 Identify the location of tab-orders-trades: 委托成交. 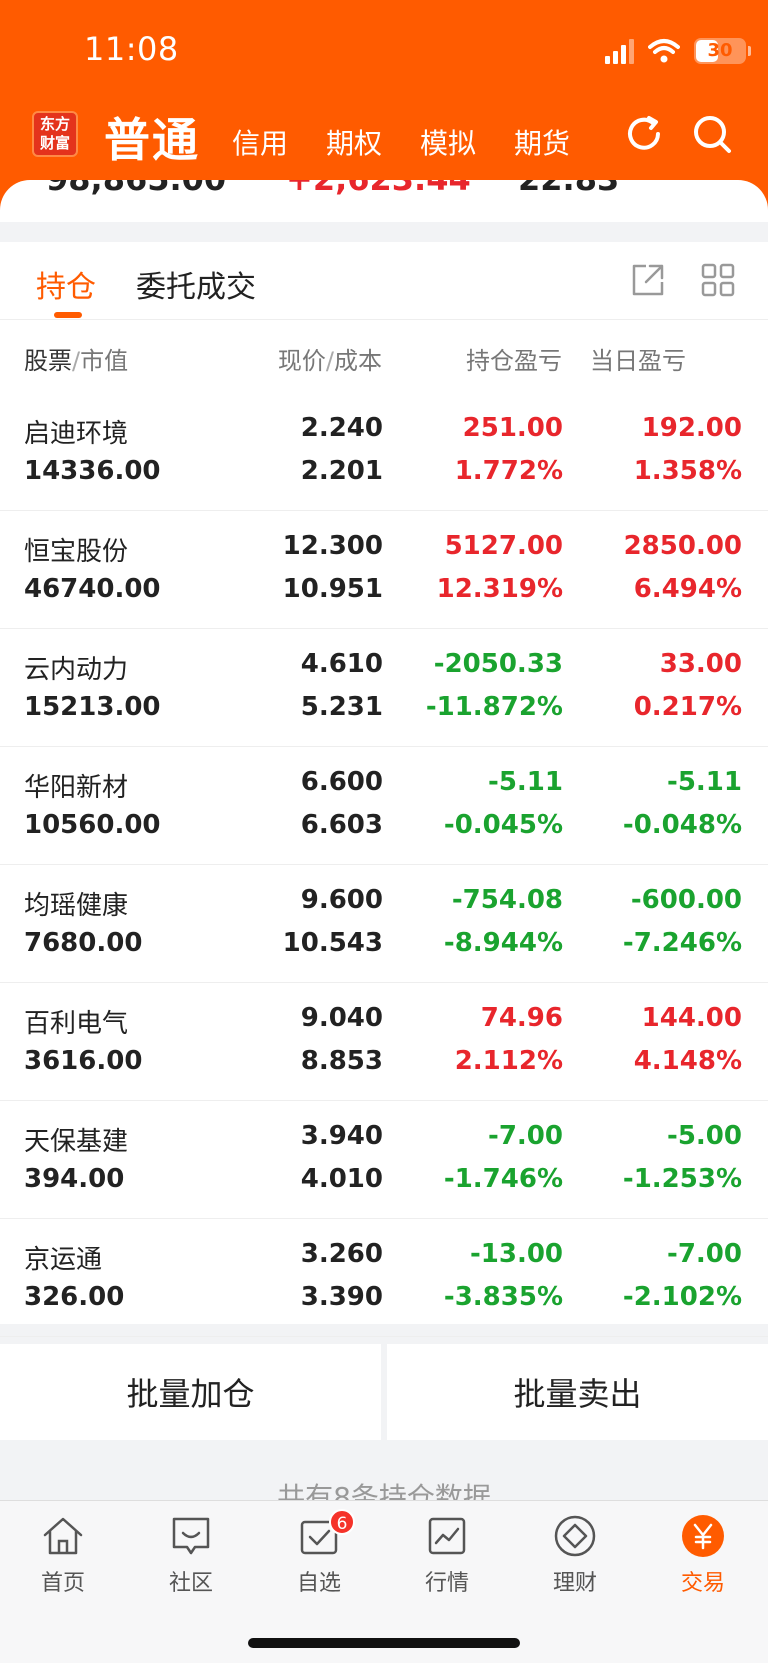
(196, 287).